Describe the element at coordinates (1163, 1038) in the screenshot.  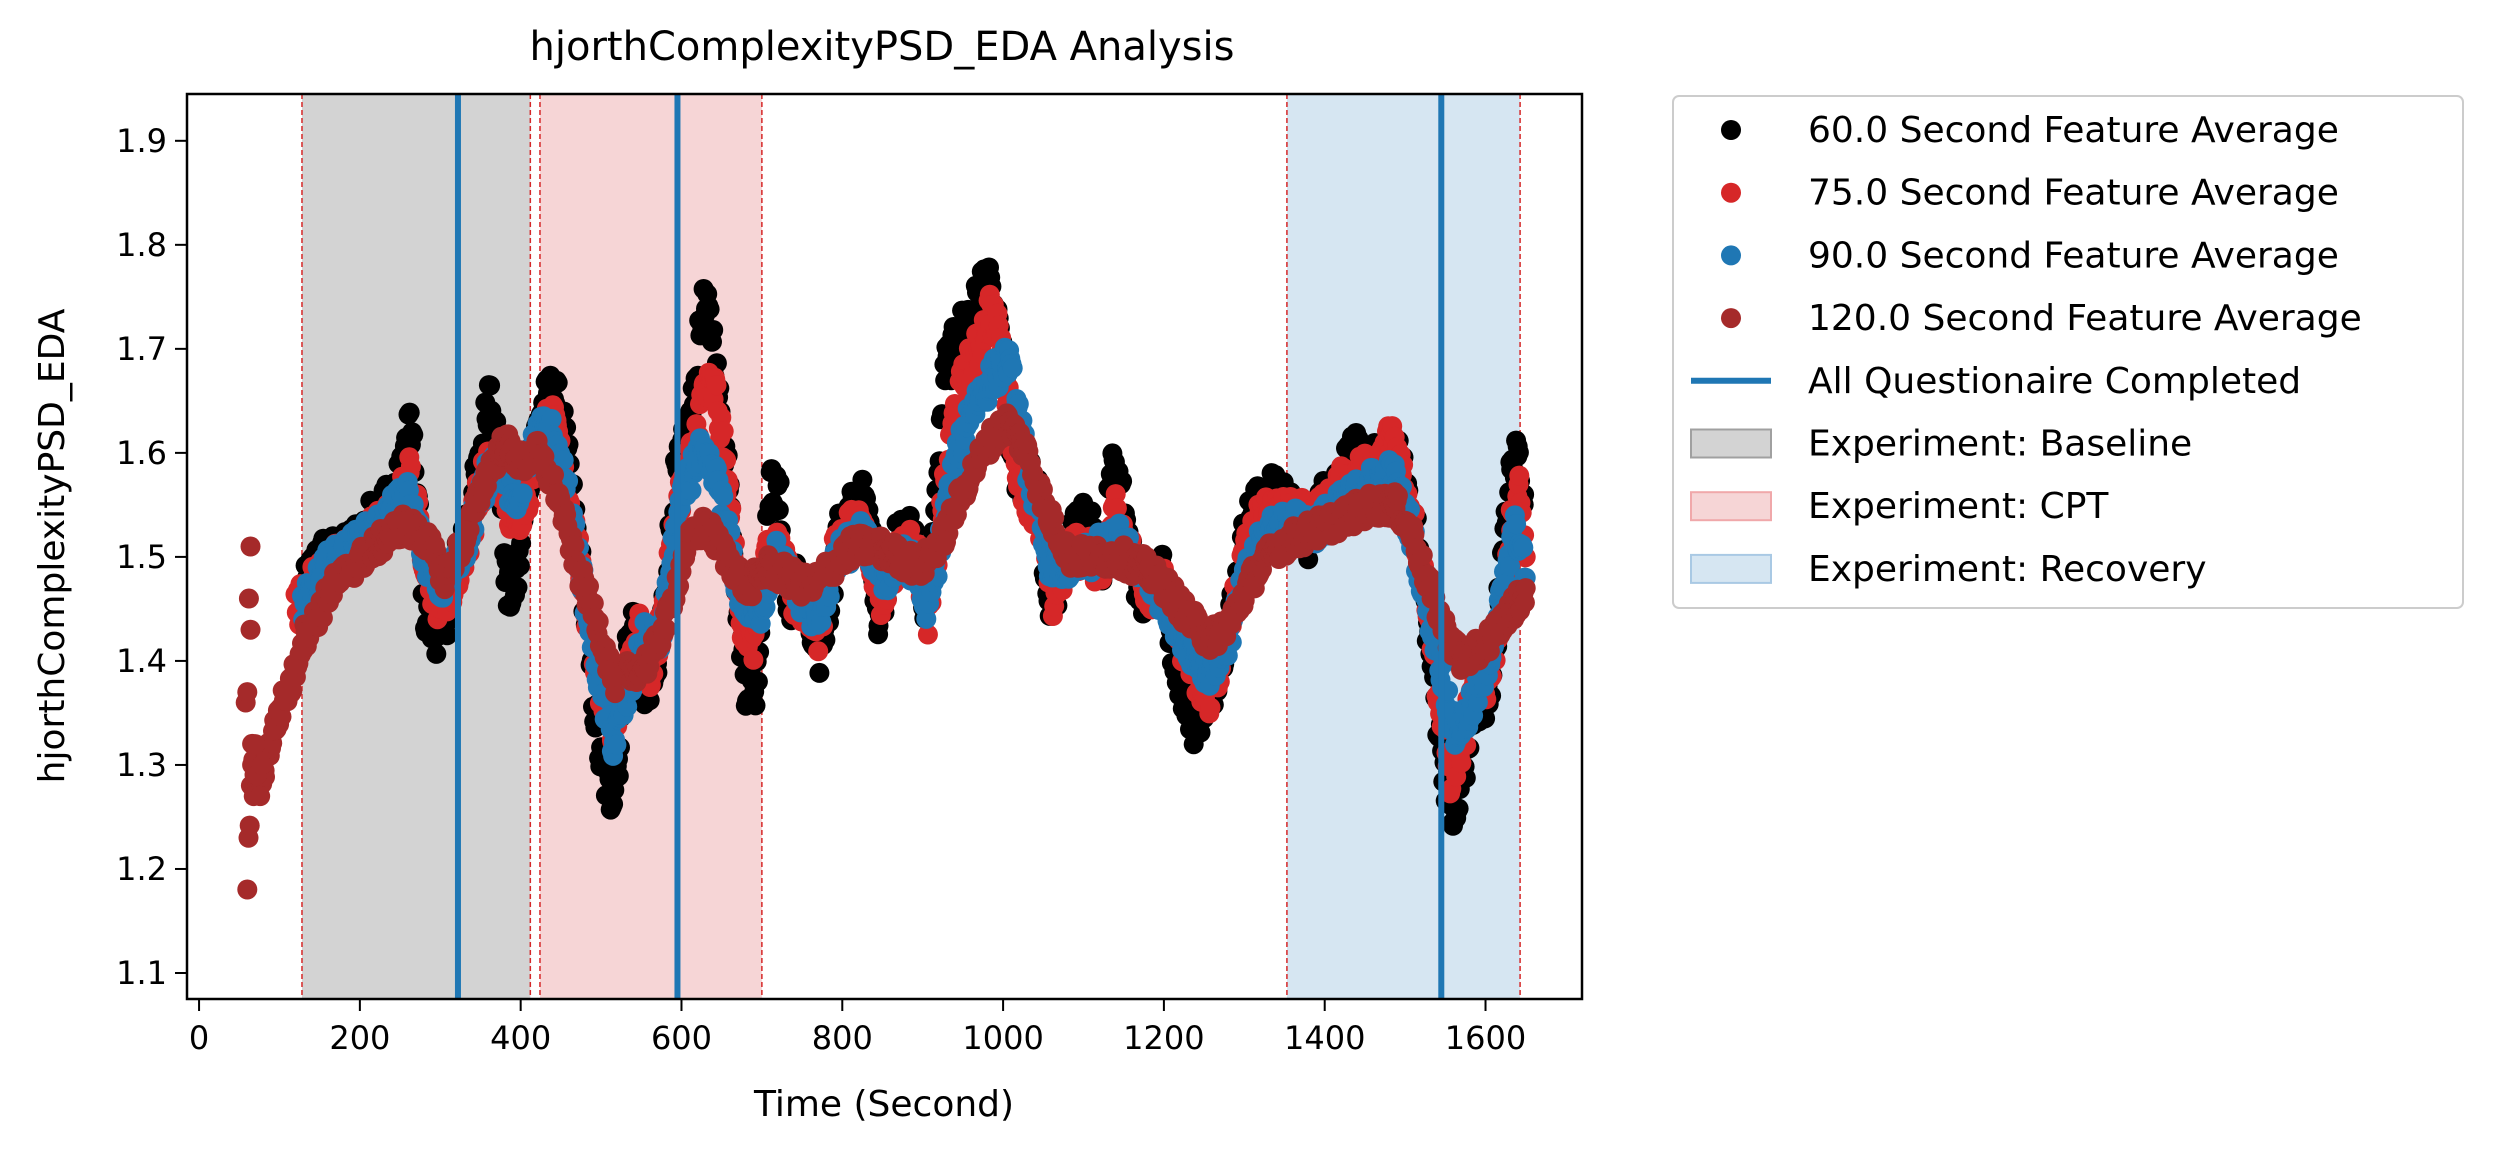
I see `x-tick-label: 1200` at that location.